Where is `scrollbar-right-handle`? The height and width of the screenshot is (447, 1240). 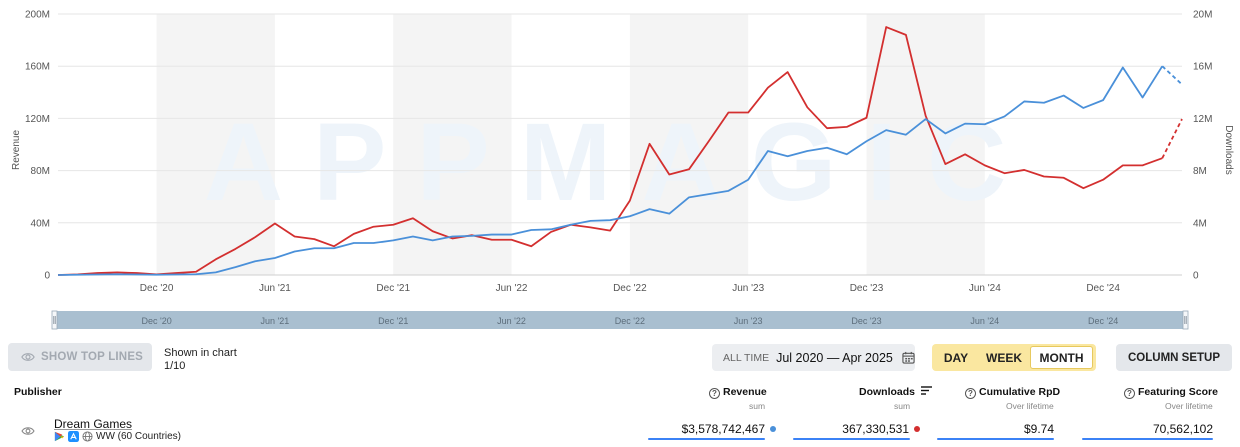 scrollbar-right-handle is located at coordinates (1185, 320).